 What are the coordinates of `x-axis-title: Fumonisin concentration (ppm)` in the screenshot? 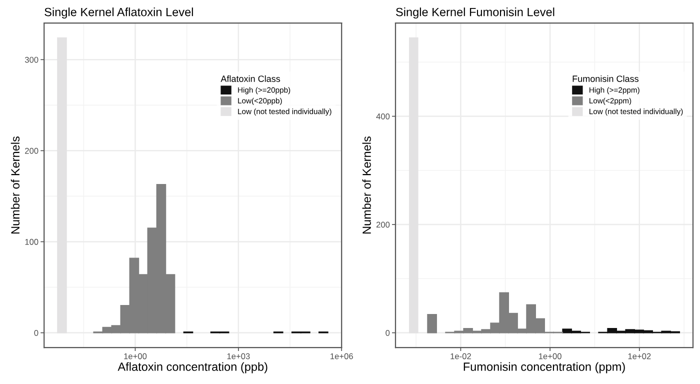 It's located at (544, 368).